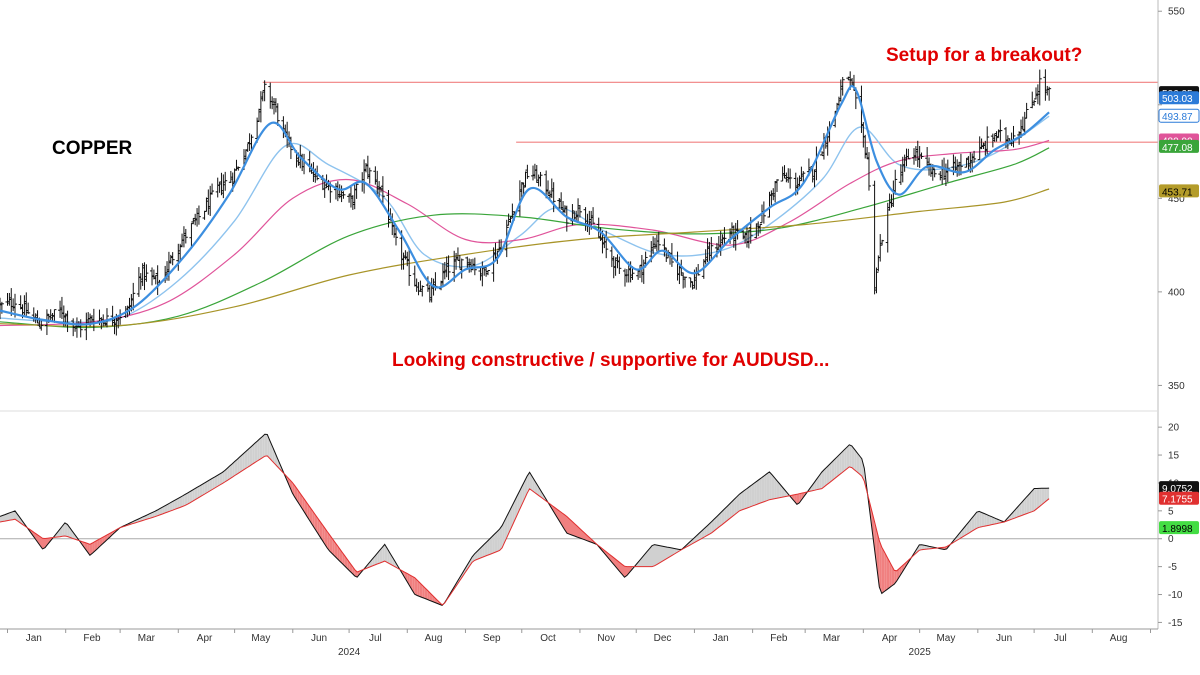  Describe the element at coordinates (1175, 623) in the screenshot. I see `lower-y-tick-label: -15` at that location.